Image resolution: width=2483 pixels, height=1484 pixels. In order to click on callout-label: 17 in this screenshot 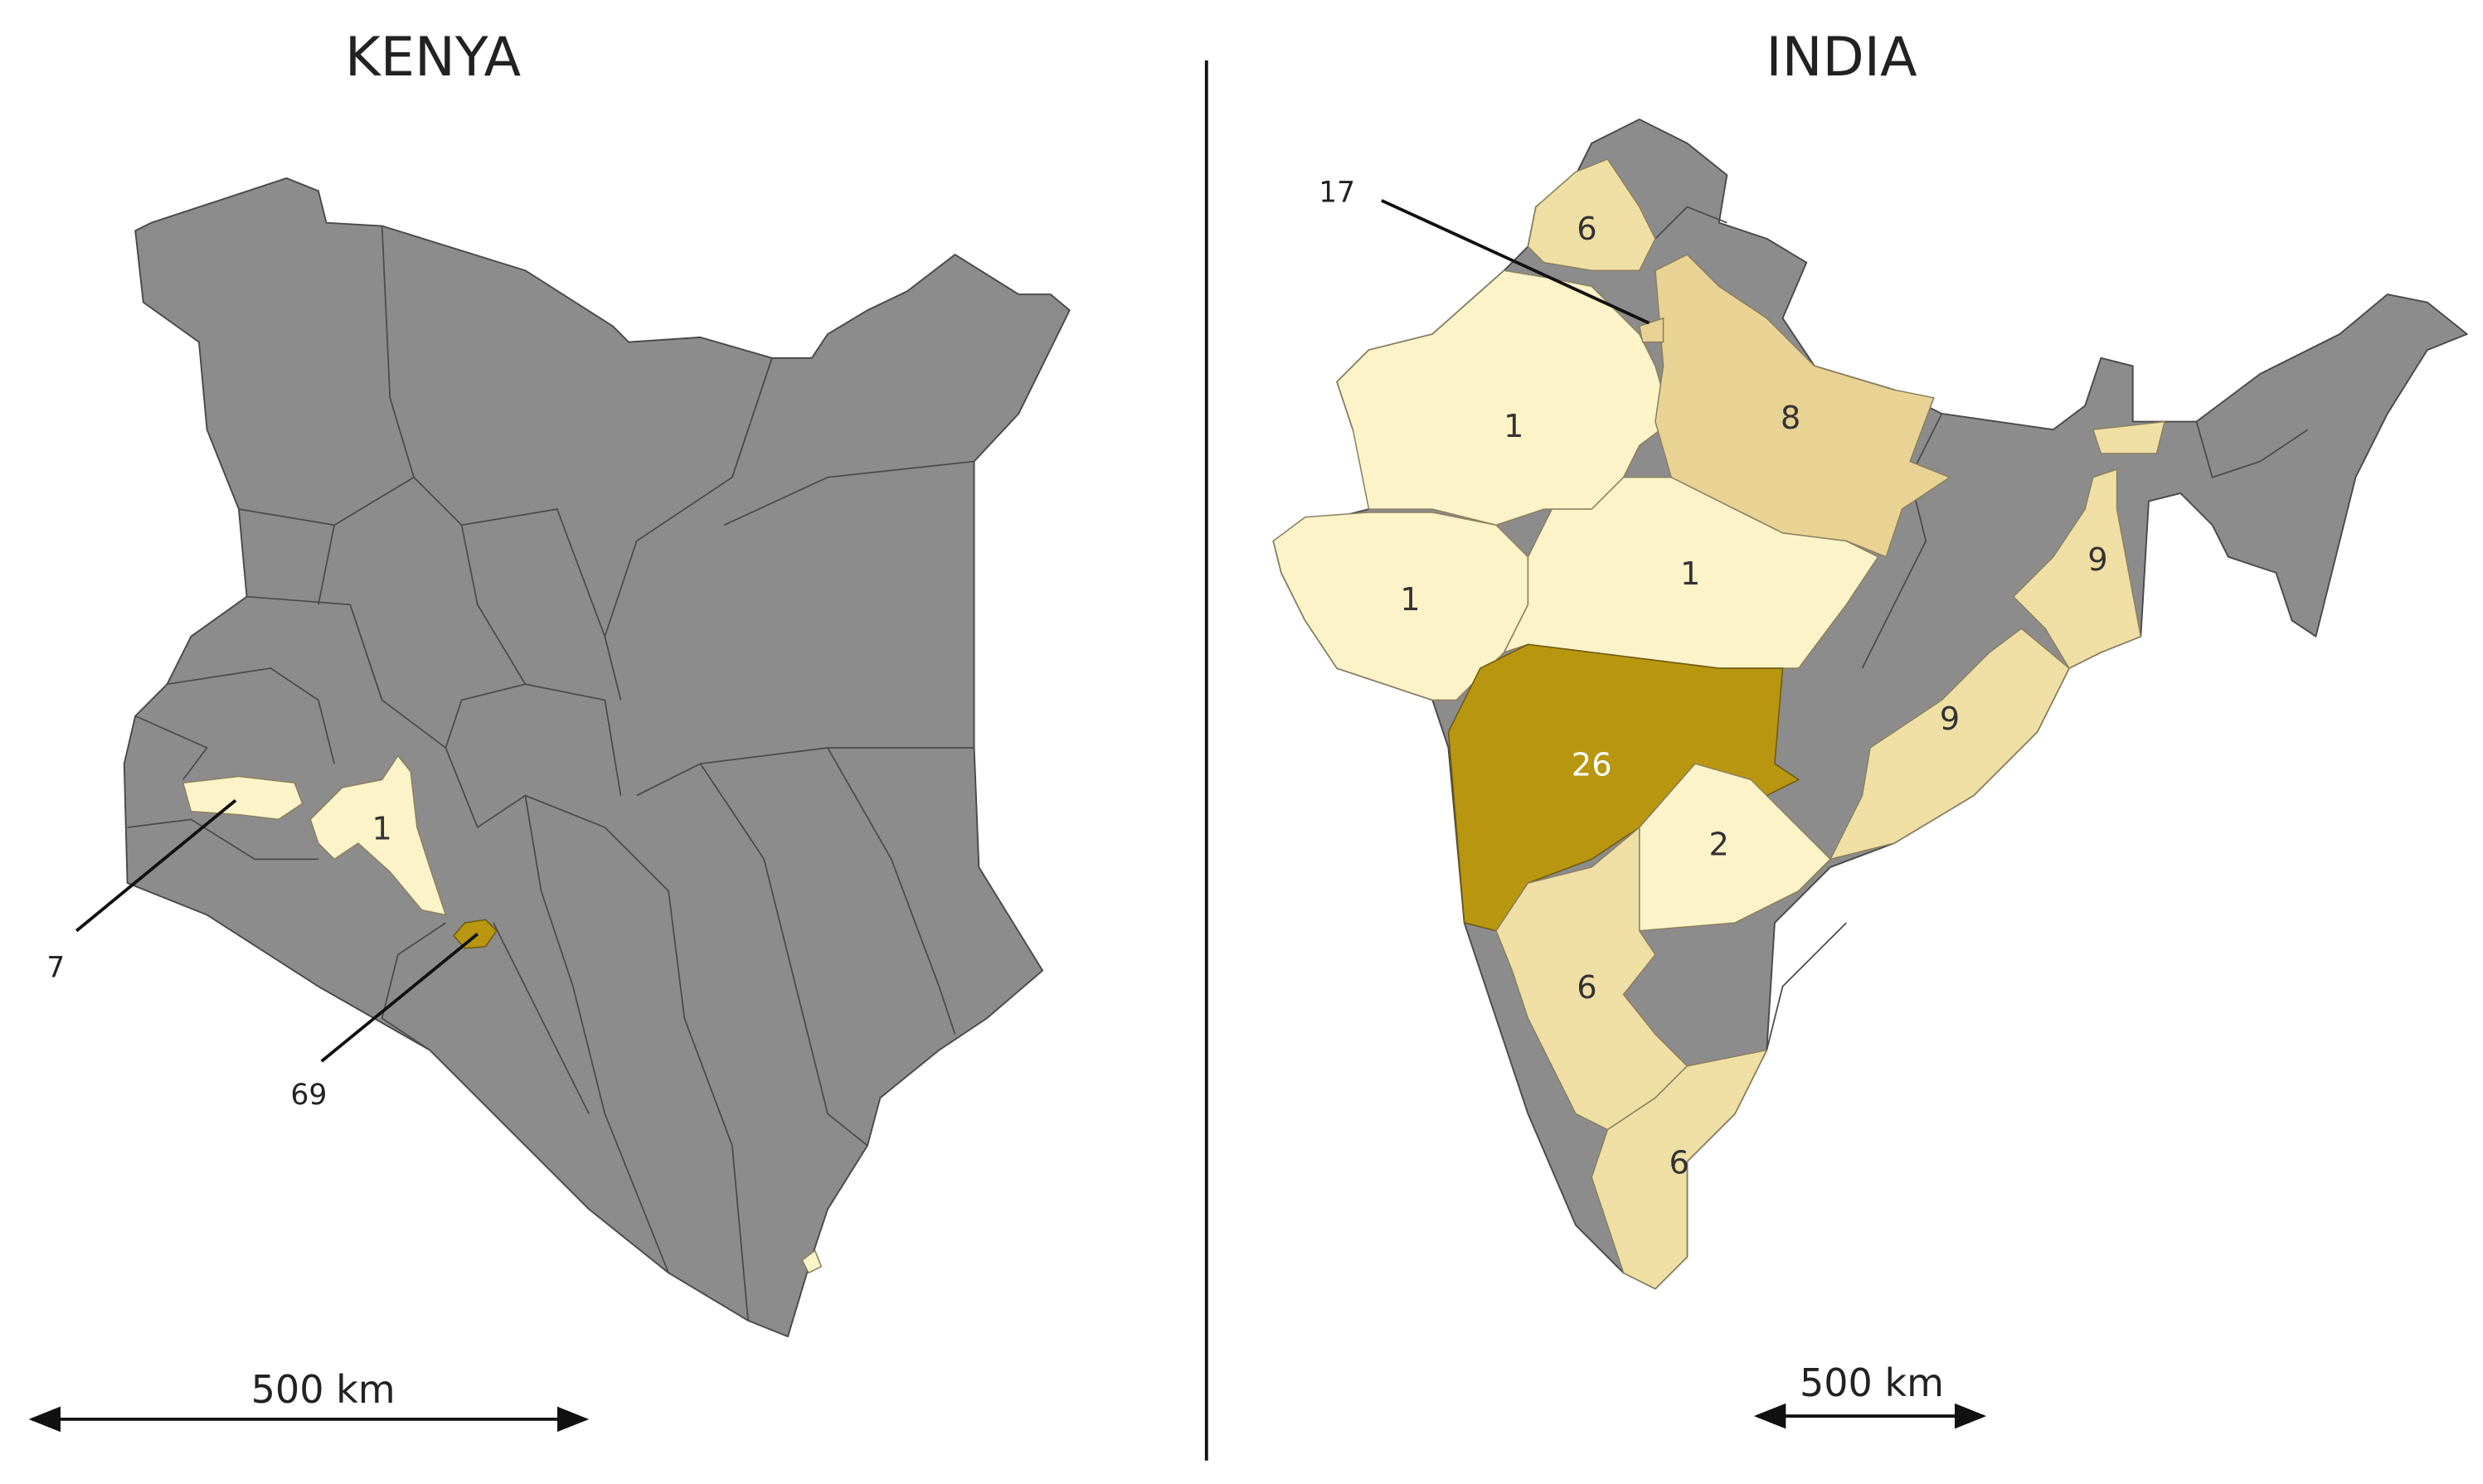, I will do `click(1337, 194)`.